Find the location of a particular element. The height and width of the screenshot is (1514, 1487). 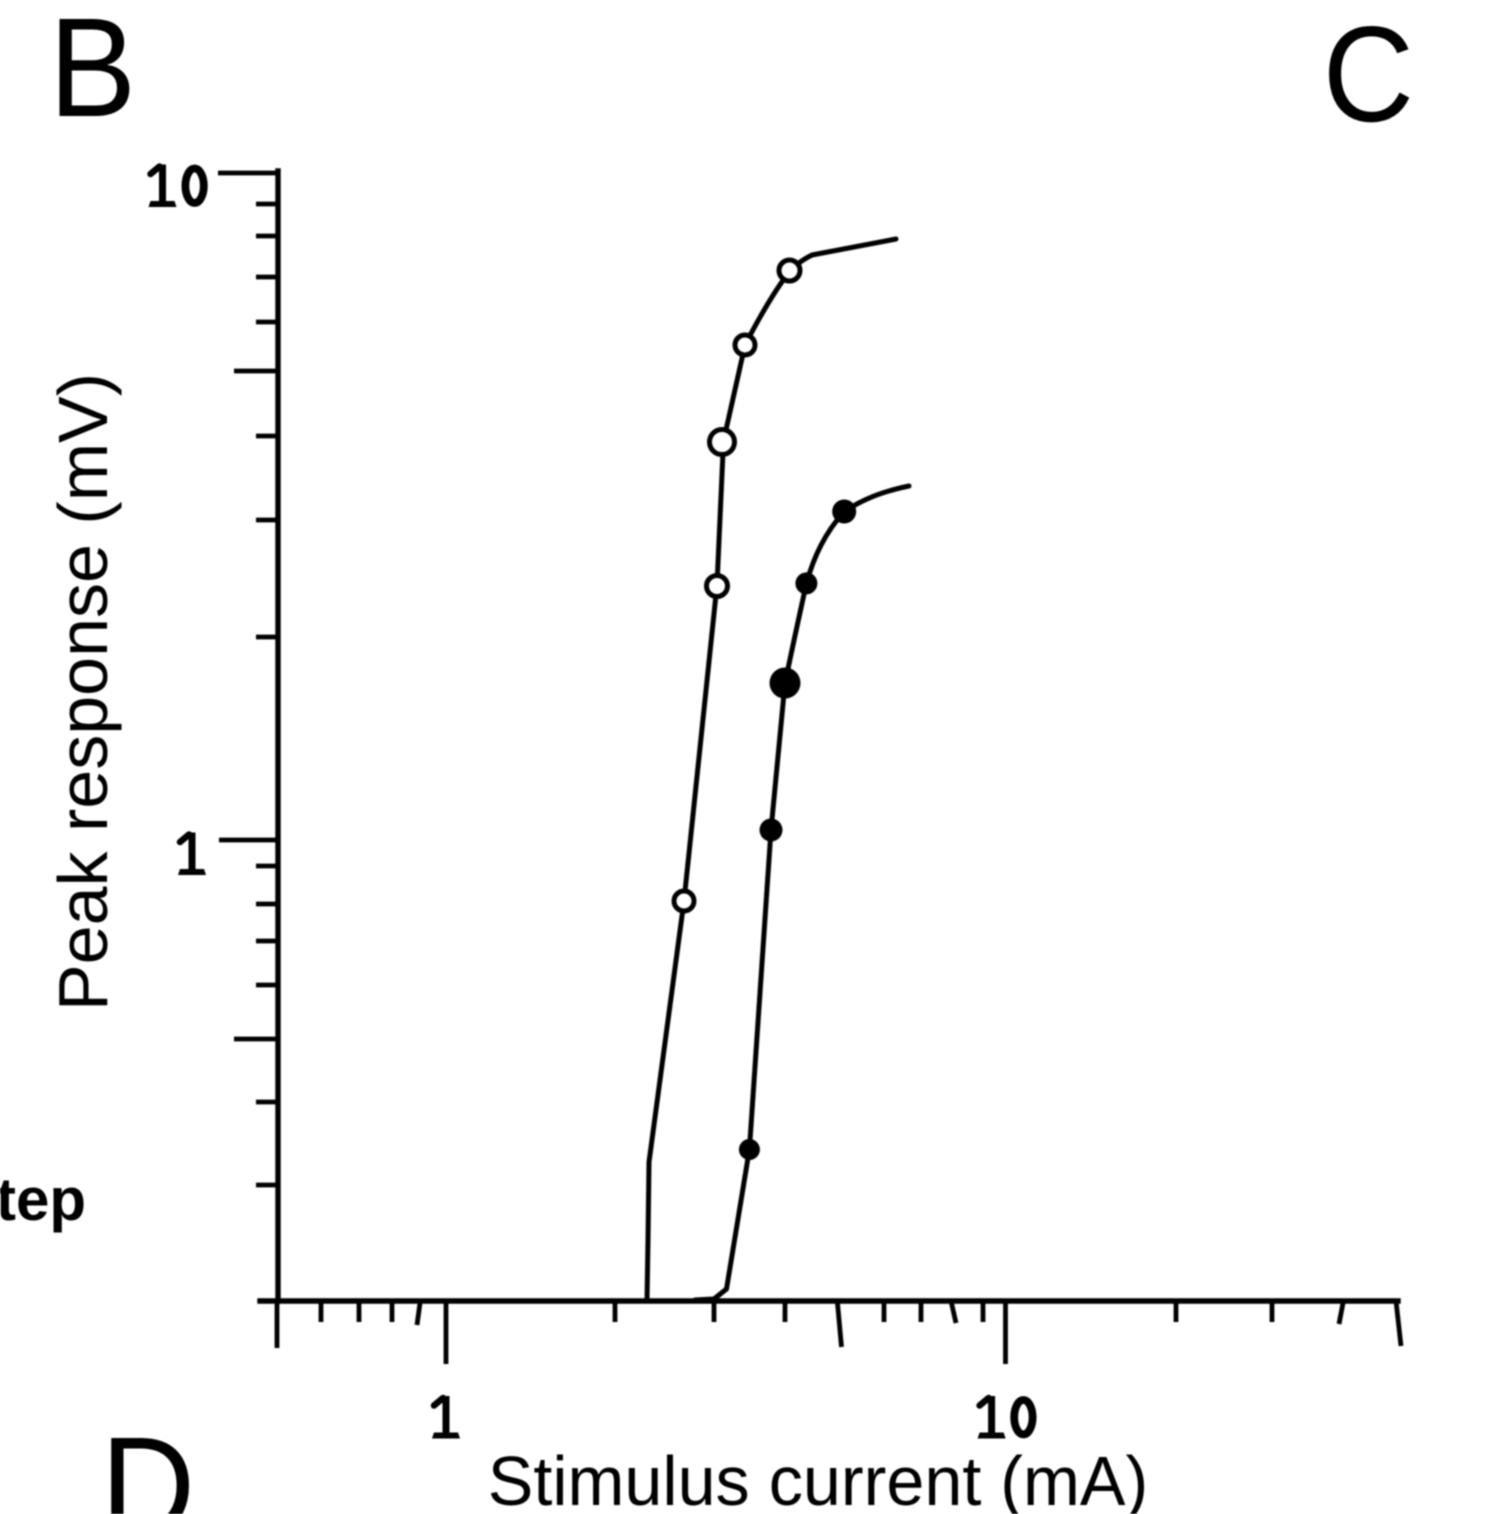

svg-text: Peak response (mV) is located at coordinates (83, 692).